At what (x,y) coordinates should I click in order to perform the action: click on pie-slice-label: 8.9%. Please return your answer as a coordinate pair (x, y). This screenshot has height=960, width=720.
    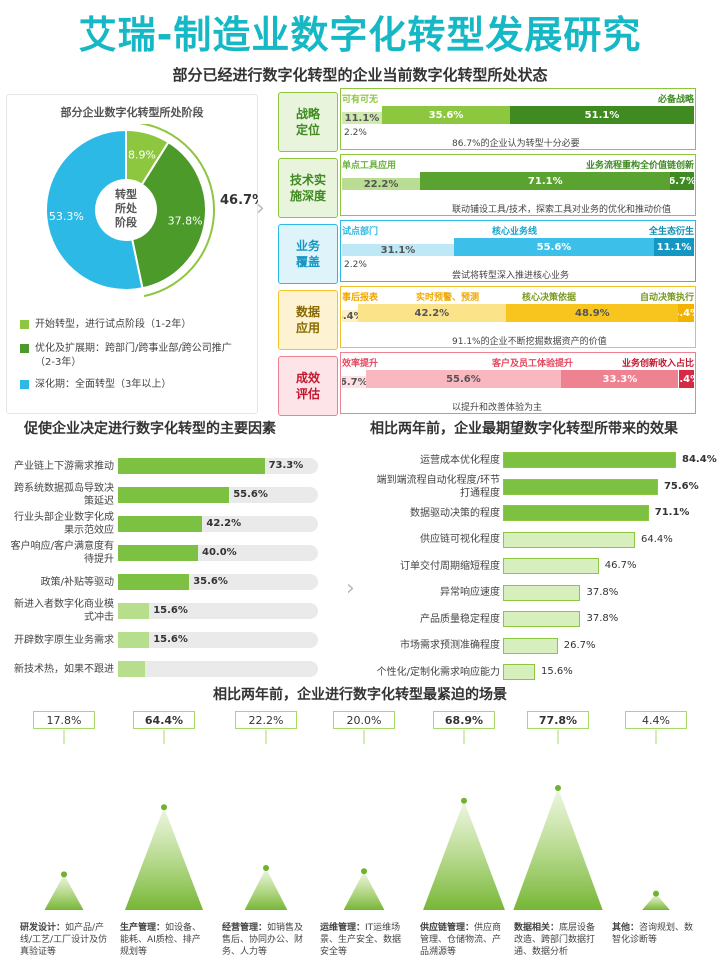
    Looking at the image, I should click on (142, 154).